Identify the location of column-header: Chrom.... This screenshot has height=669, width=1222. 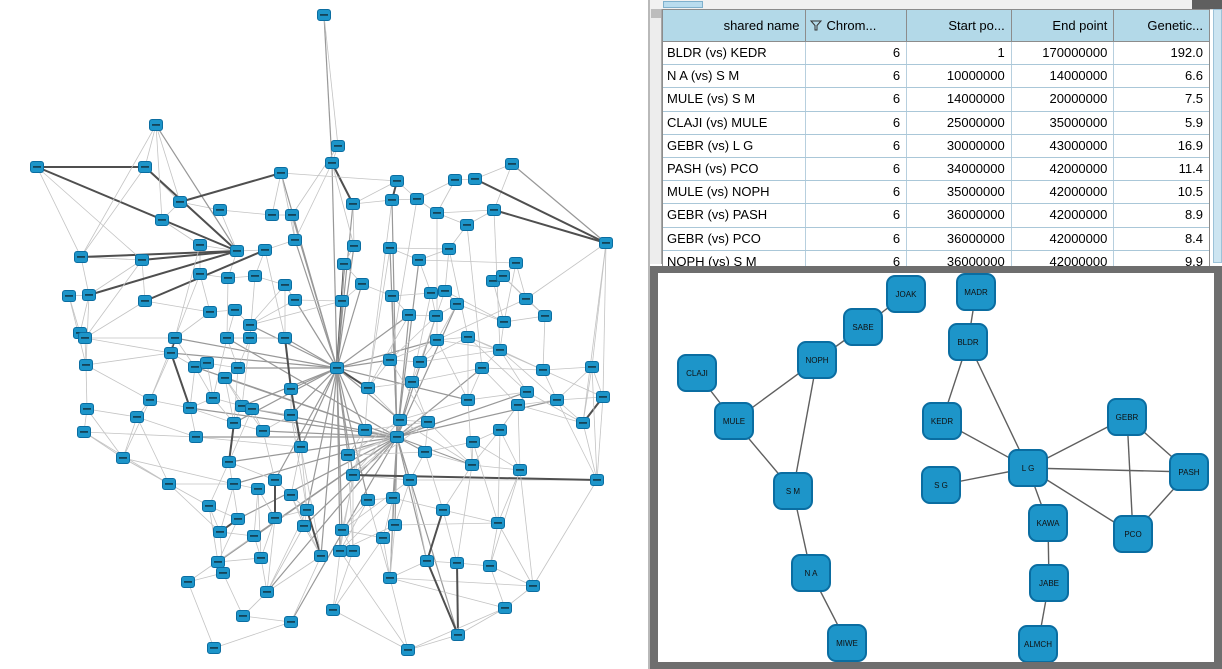
(857, 25).